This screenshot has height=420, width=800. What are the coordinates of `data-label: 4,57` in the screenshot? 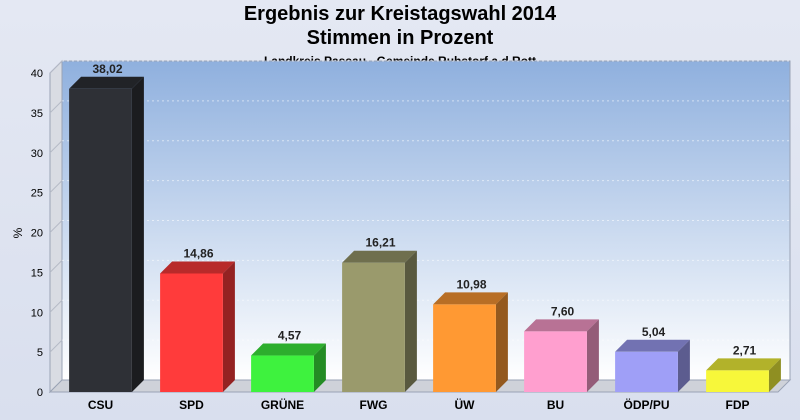 It's located at (290, 336).